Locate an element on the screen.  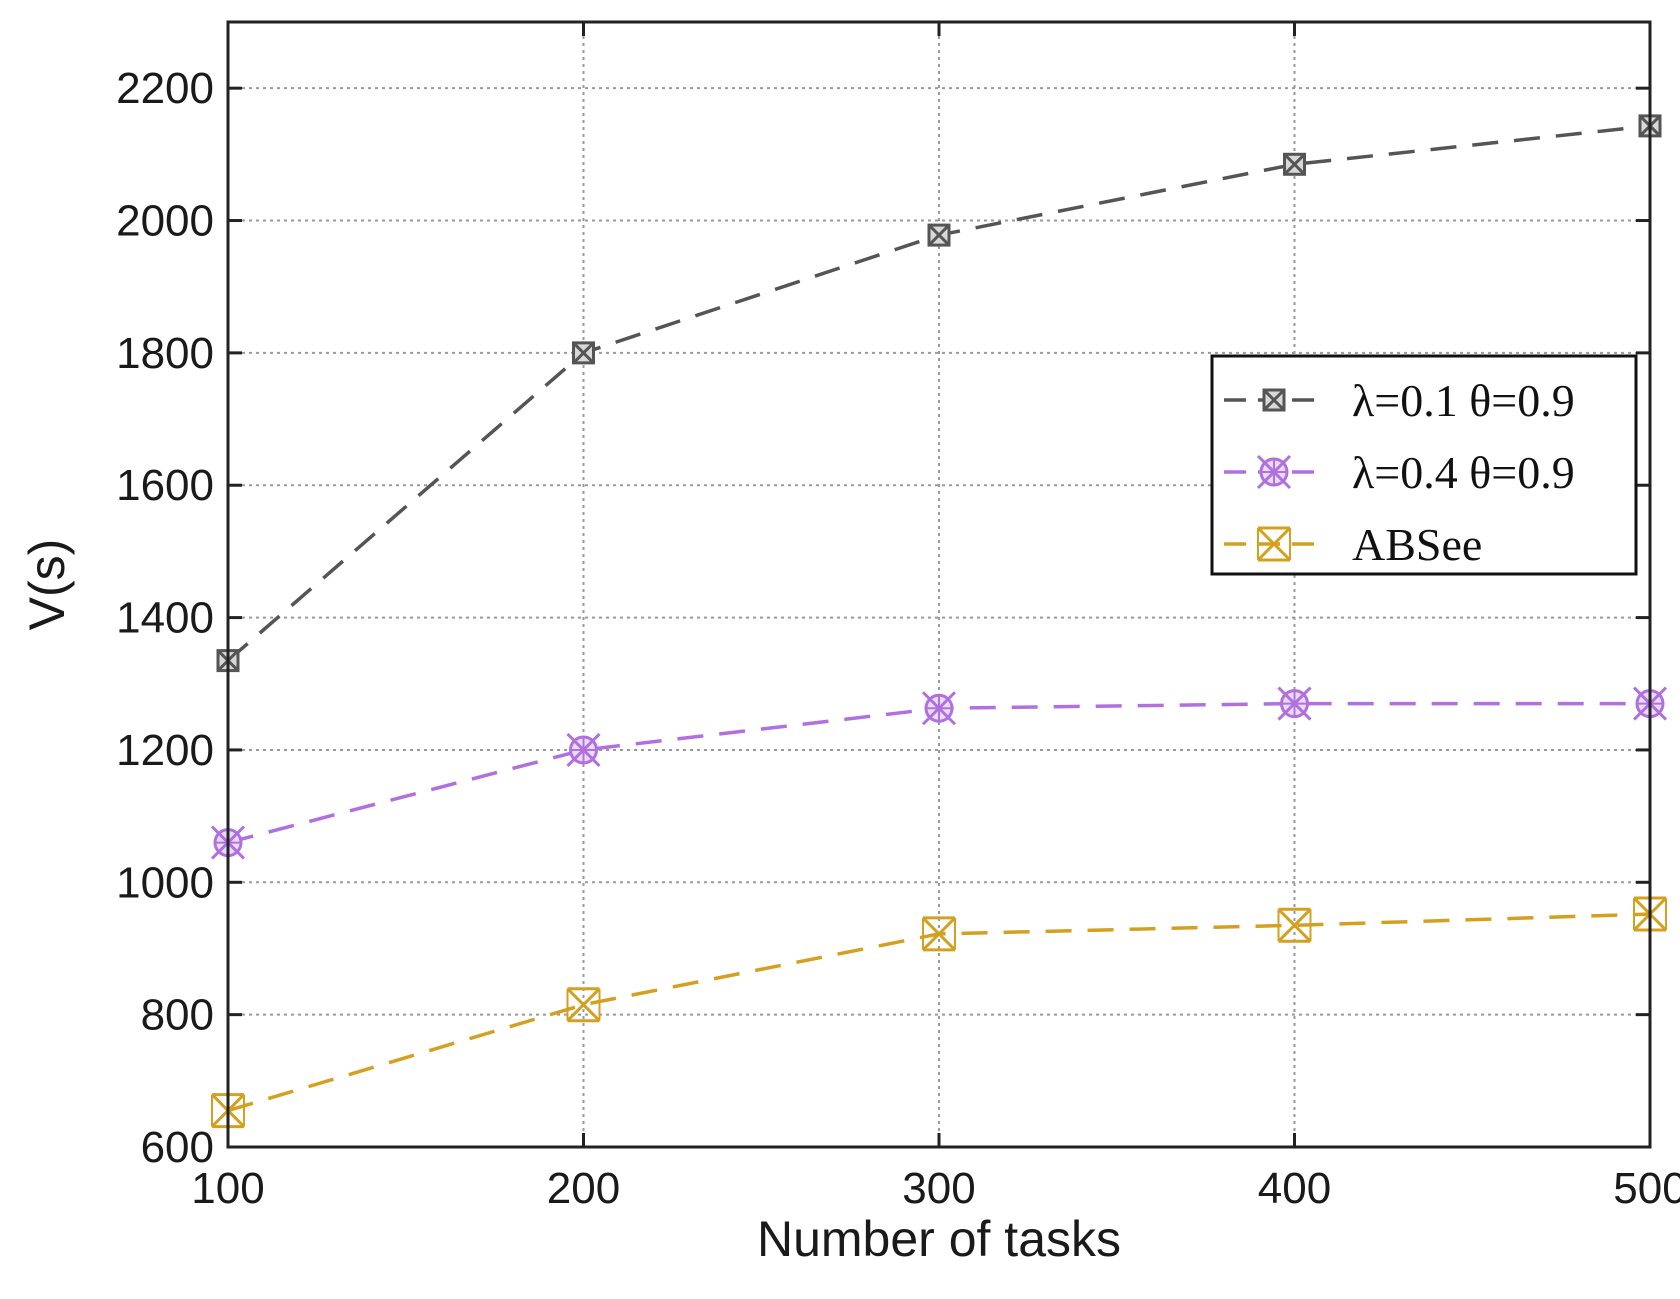
y-tick-label: 800 is located at coordinates (177, 1015).